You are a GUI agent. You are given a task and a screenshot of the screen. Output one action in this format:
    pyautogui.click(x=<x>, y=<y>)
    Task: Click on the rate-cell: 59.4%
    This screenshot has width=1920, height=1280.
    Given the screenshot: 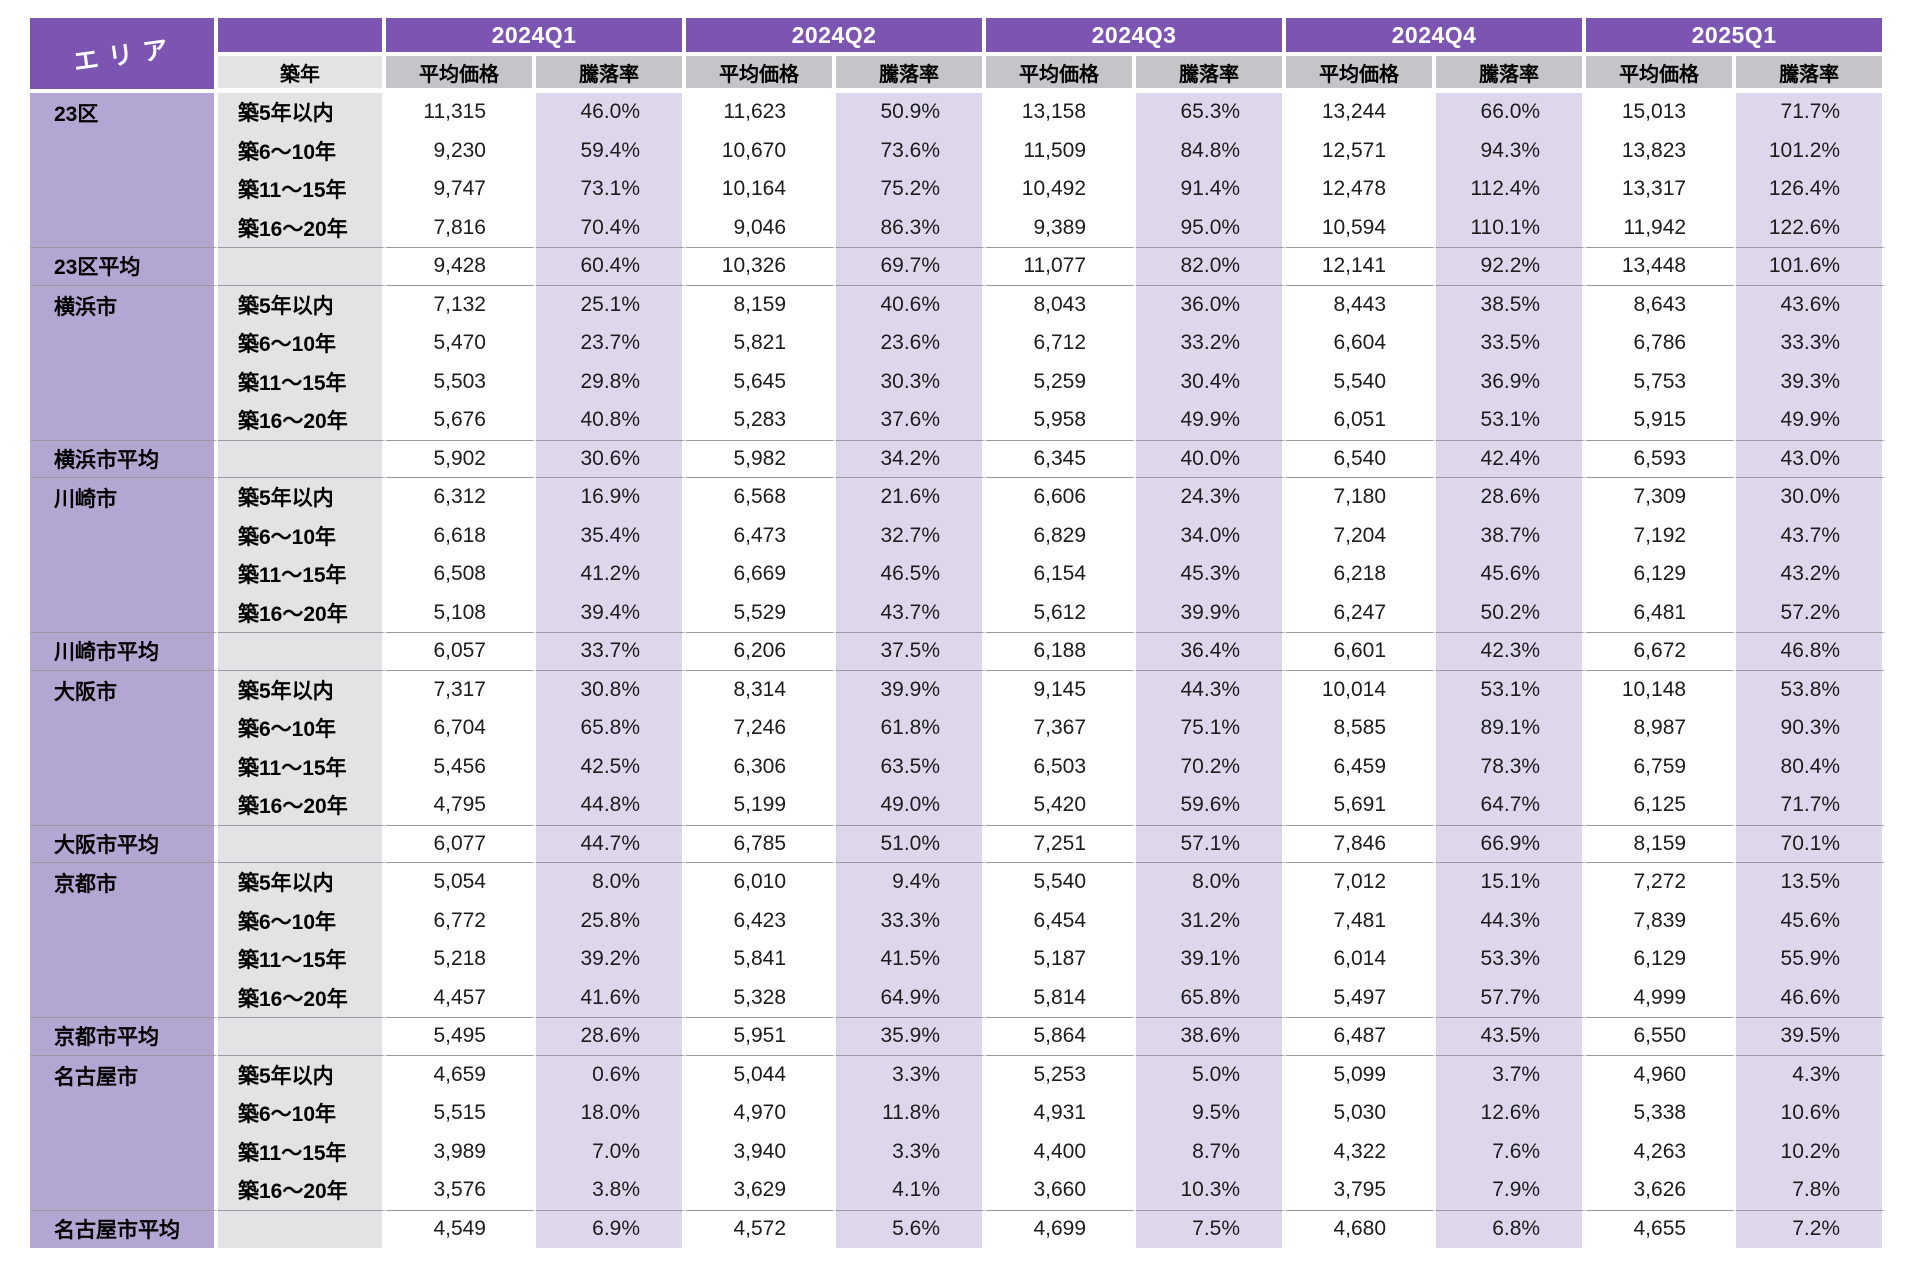 What is the action you would take?
    pyautogui.click(x=611, y=150)
    